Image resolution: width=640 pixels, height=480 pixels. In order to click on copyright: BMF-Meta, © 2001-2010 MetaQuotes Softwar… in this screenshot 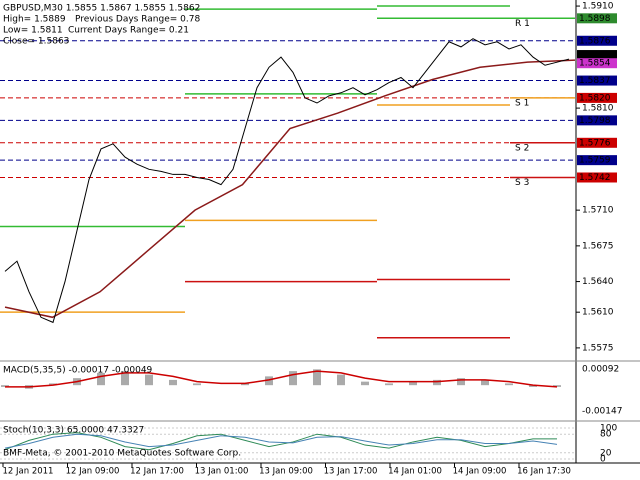, I will do `click(122, 454)`.